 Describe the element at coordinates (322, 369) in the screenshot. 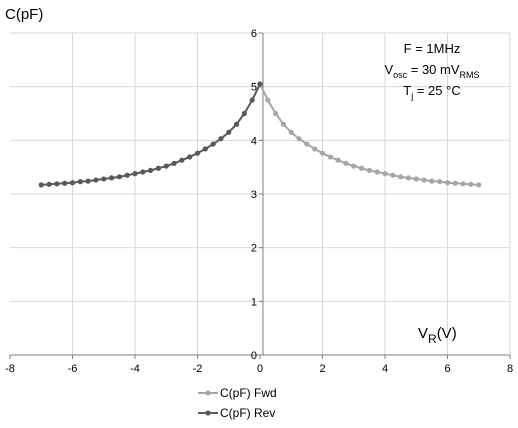

I see `x-tick-label: 2` at that location.